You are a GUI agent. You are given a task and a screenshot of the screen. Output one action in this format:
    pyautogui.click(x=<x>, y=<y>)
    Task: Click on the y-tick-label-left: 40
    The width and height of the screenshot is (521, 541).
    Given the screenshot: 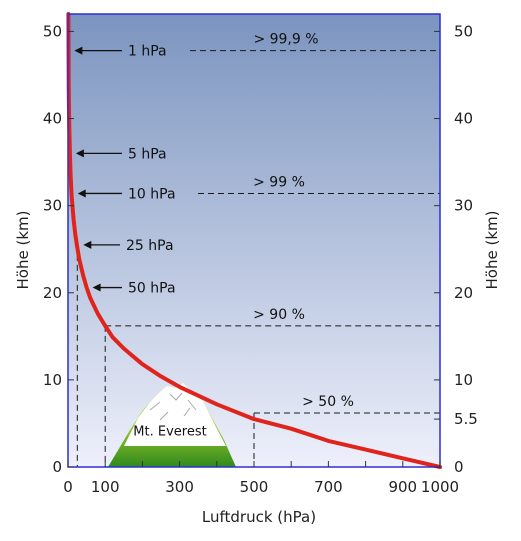 What is the action you would take?
    pyautogui.click(x=52, y=119)
    